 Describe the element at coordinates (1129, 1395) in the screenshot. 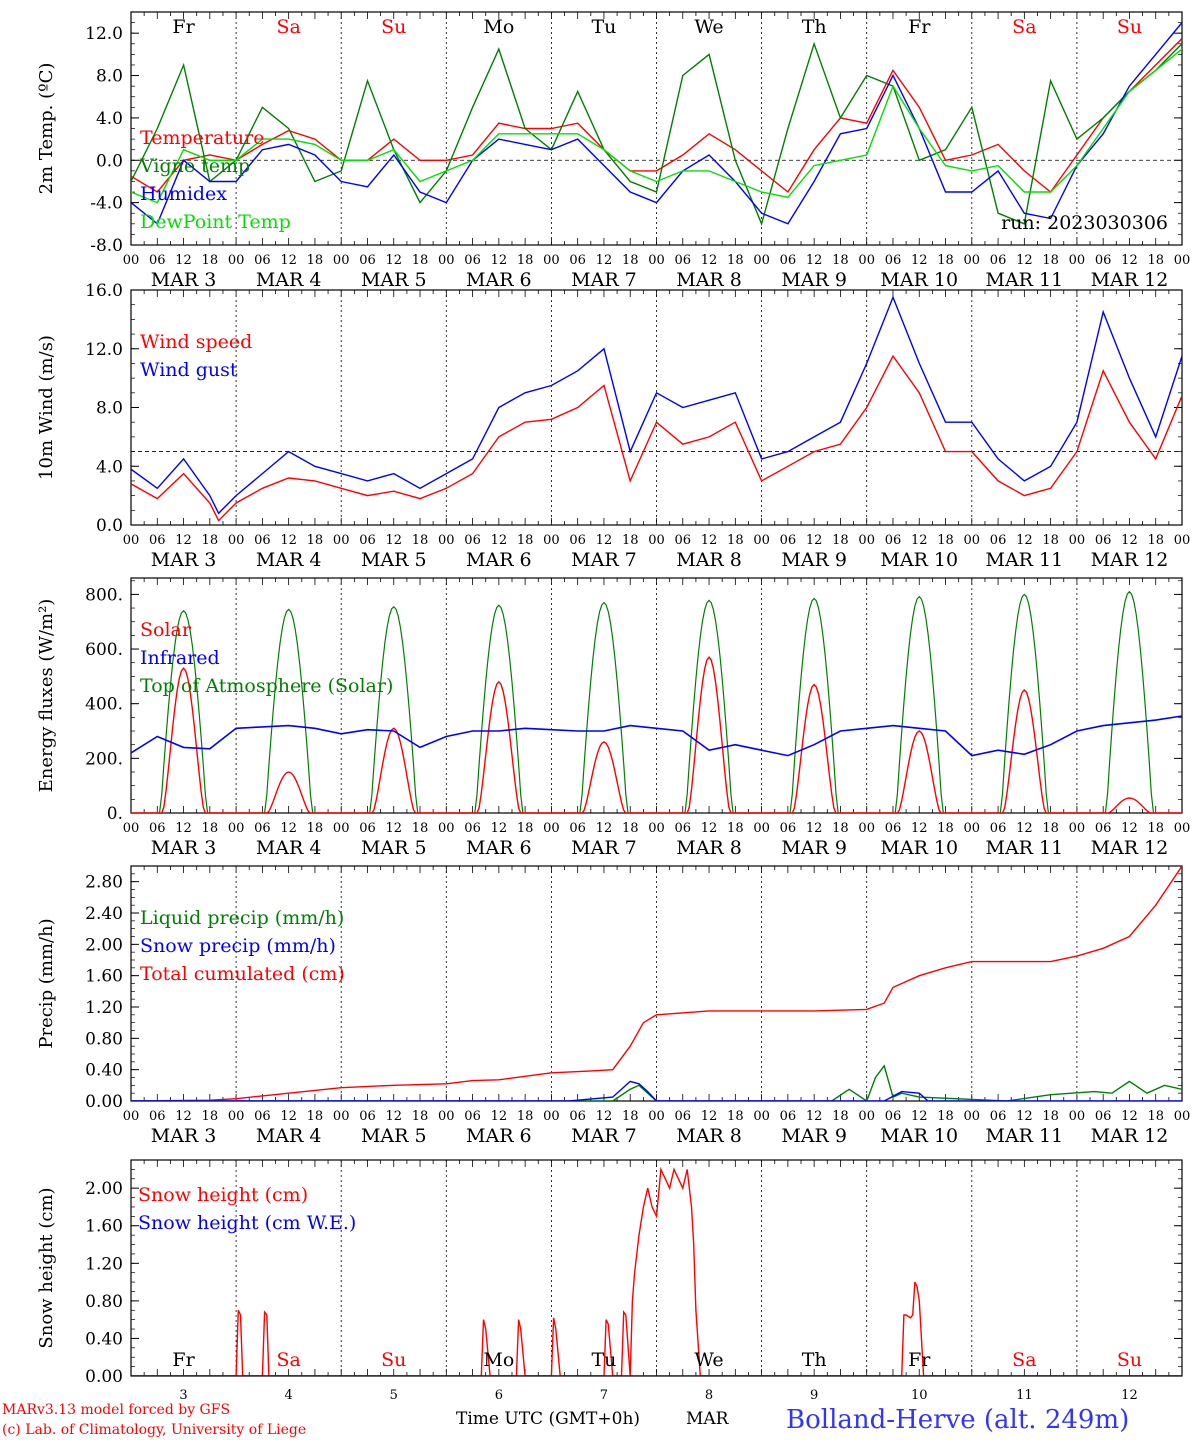

I see `day-number-label: 12` at that location.